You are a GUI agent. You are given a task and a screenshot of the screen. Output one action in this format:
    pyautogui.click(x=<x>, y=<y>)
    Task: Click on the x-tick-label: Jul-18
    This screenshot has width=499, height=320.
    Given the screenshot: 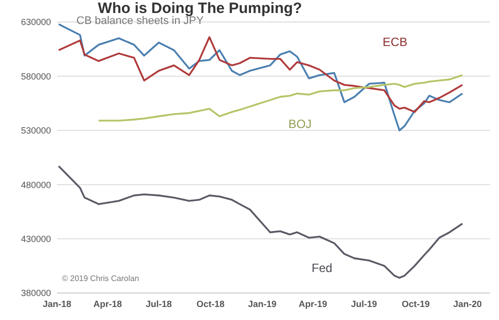 What is the action you would take?
    pyautogui.click(x=159, y=304)
    